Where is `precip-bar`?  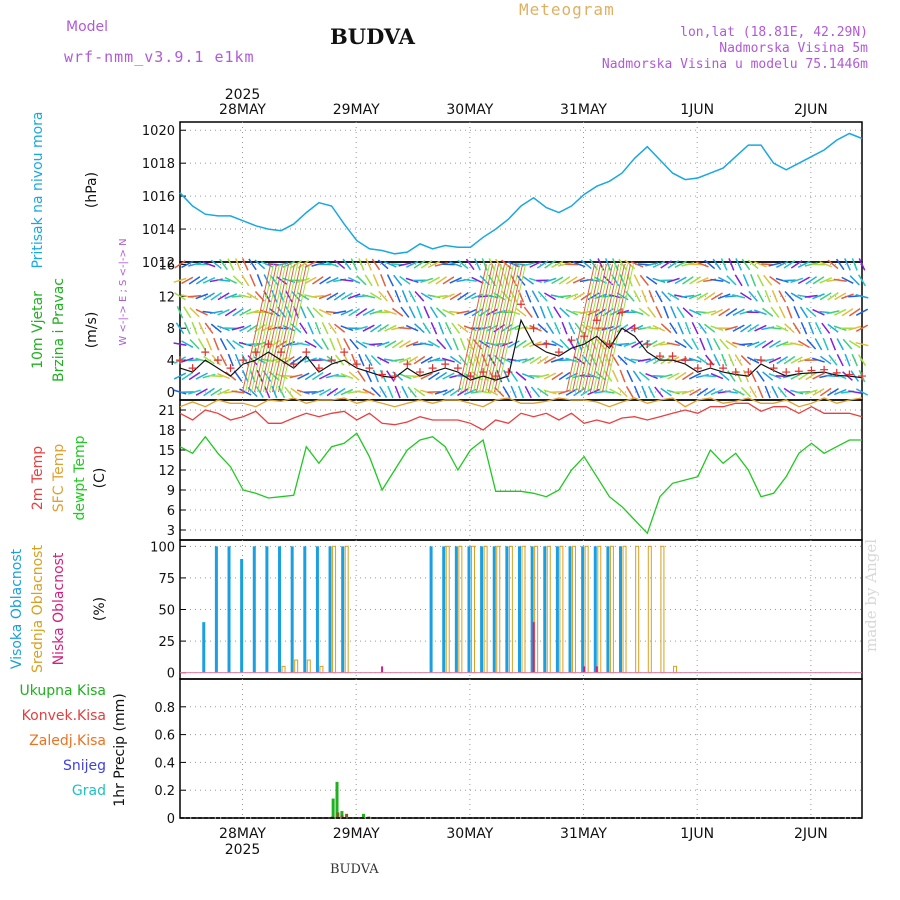
precip-bar is located at coordinates (342, 816).